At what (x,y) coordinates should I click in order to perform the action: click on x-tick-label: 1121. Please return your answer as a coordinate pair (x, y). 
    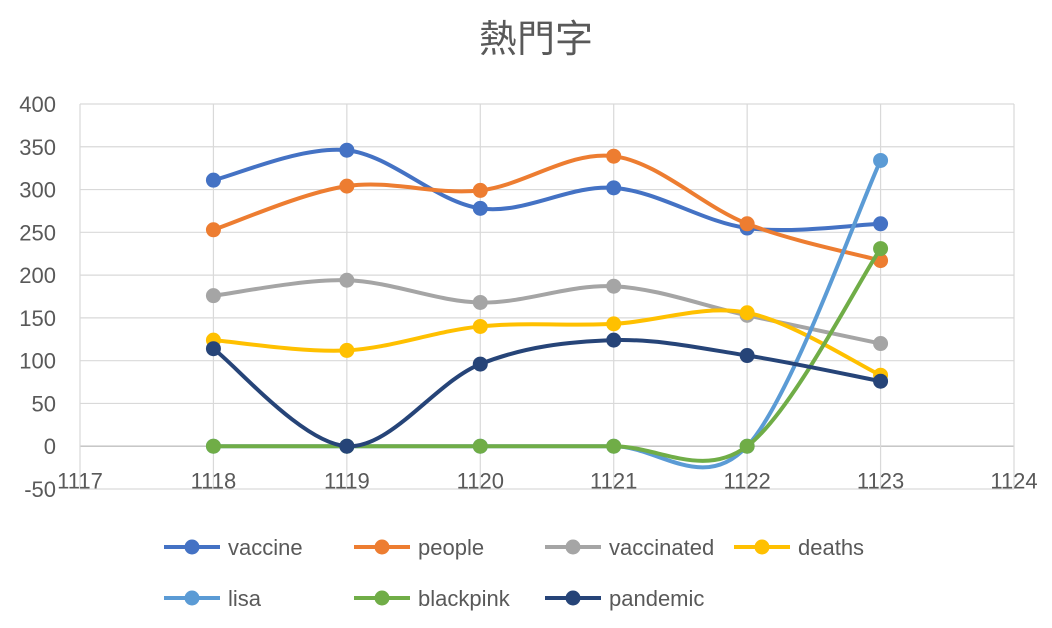
    Looking at the image, I should click on (613, 481).